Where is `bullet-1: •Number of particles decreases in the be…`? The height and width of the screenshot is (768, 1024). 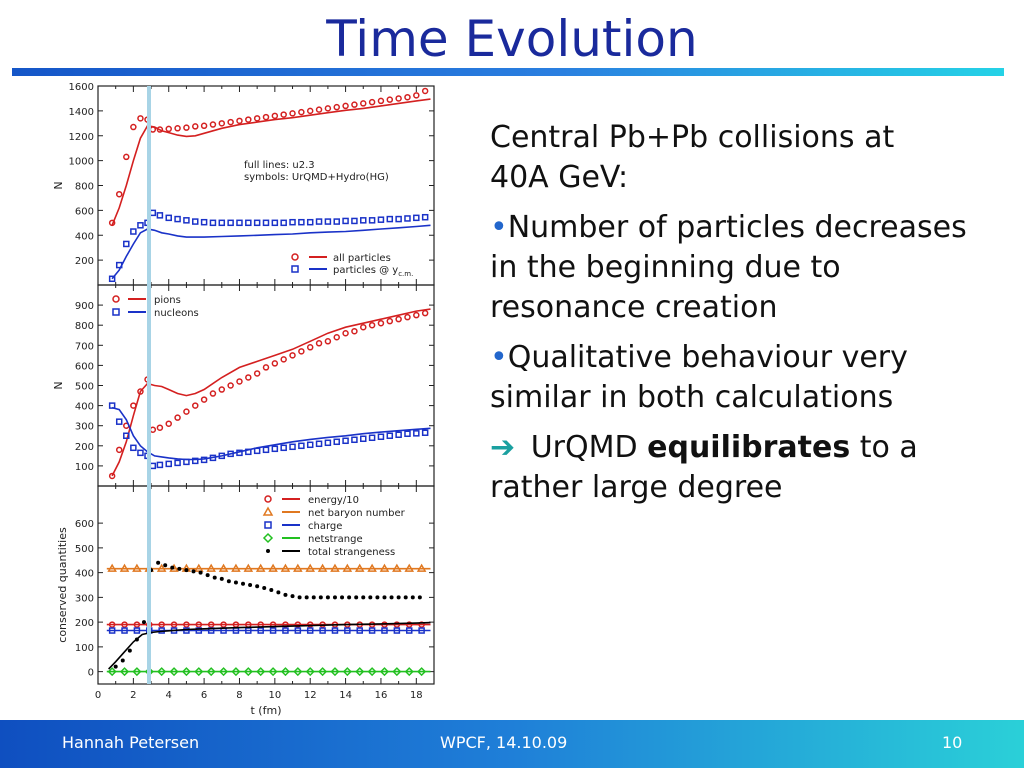
bullet-1: •Number of particles decreases in the be… is located at coordinates (745, 268).